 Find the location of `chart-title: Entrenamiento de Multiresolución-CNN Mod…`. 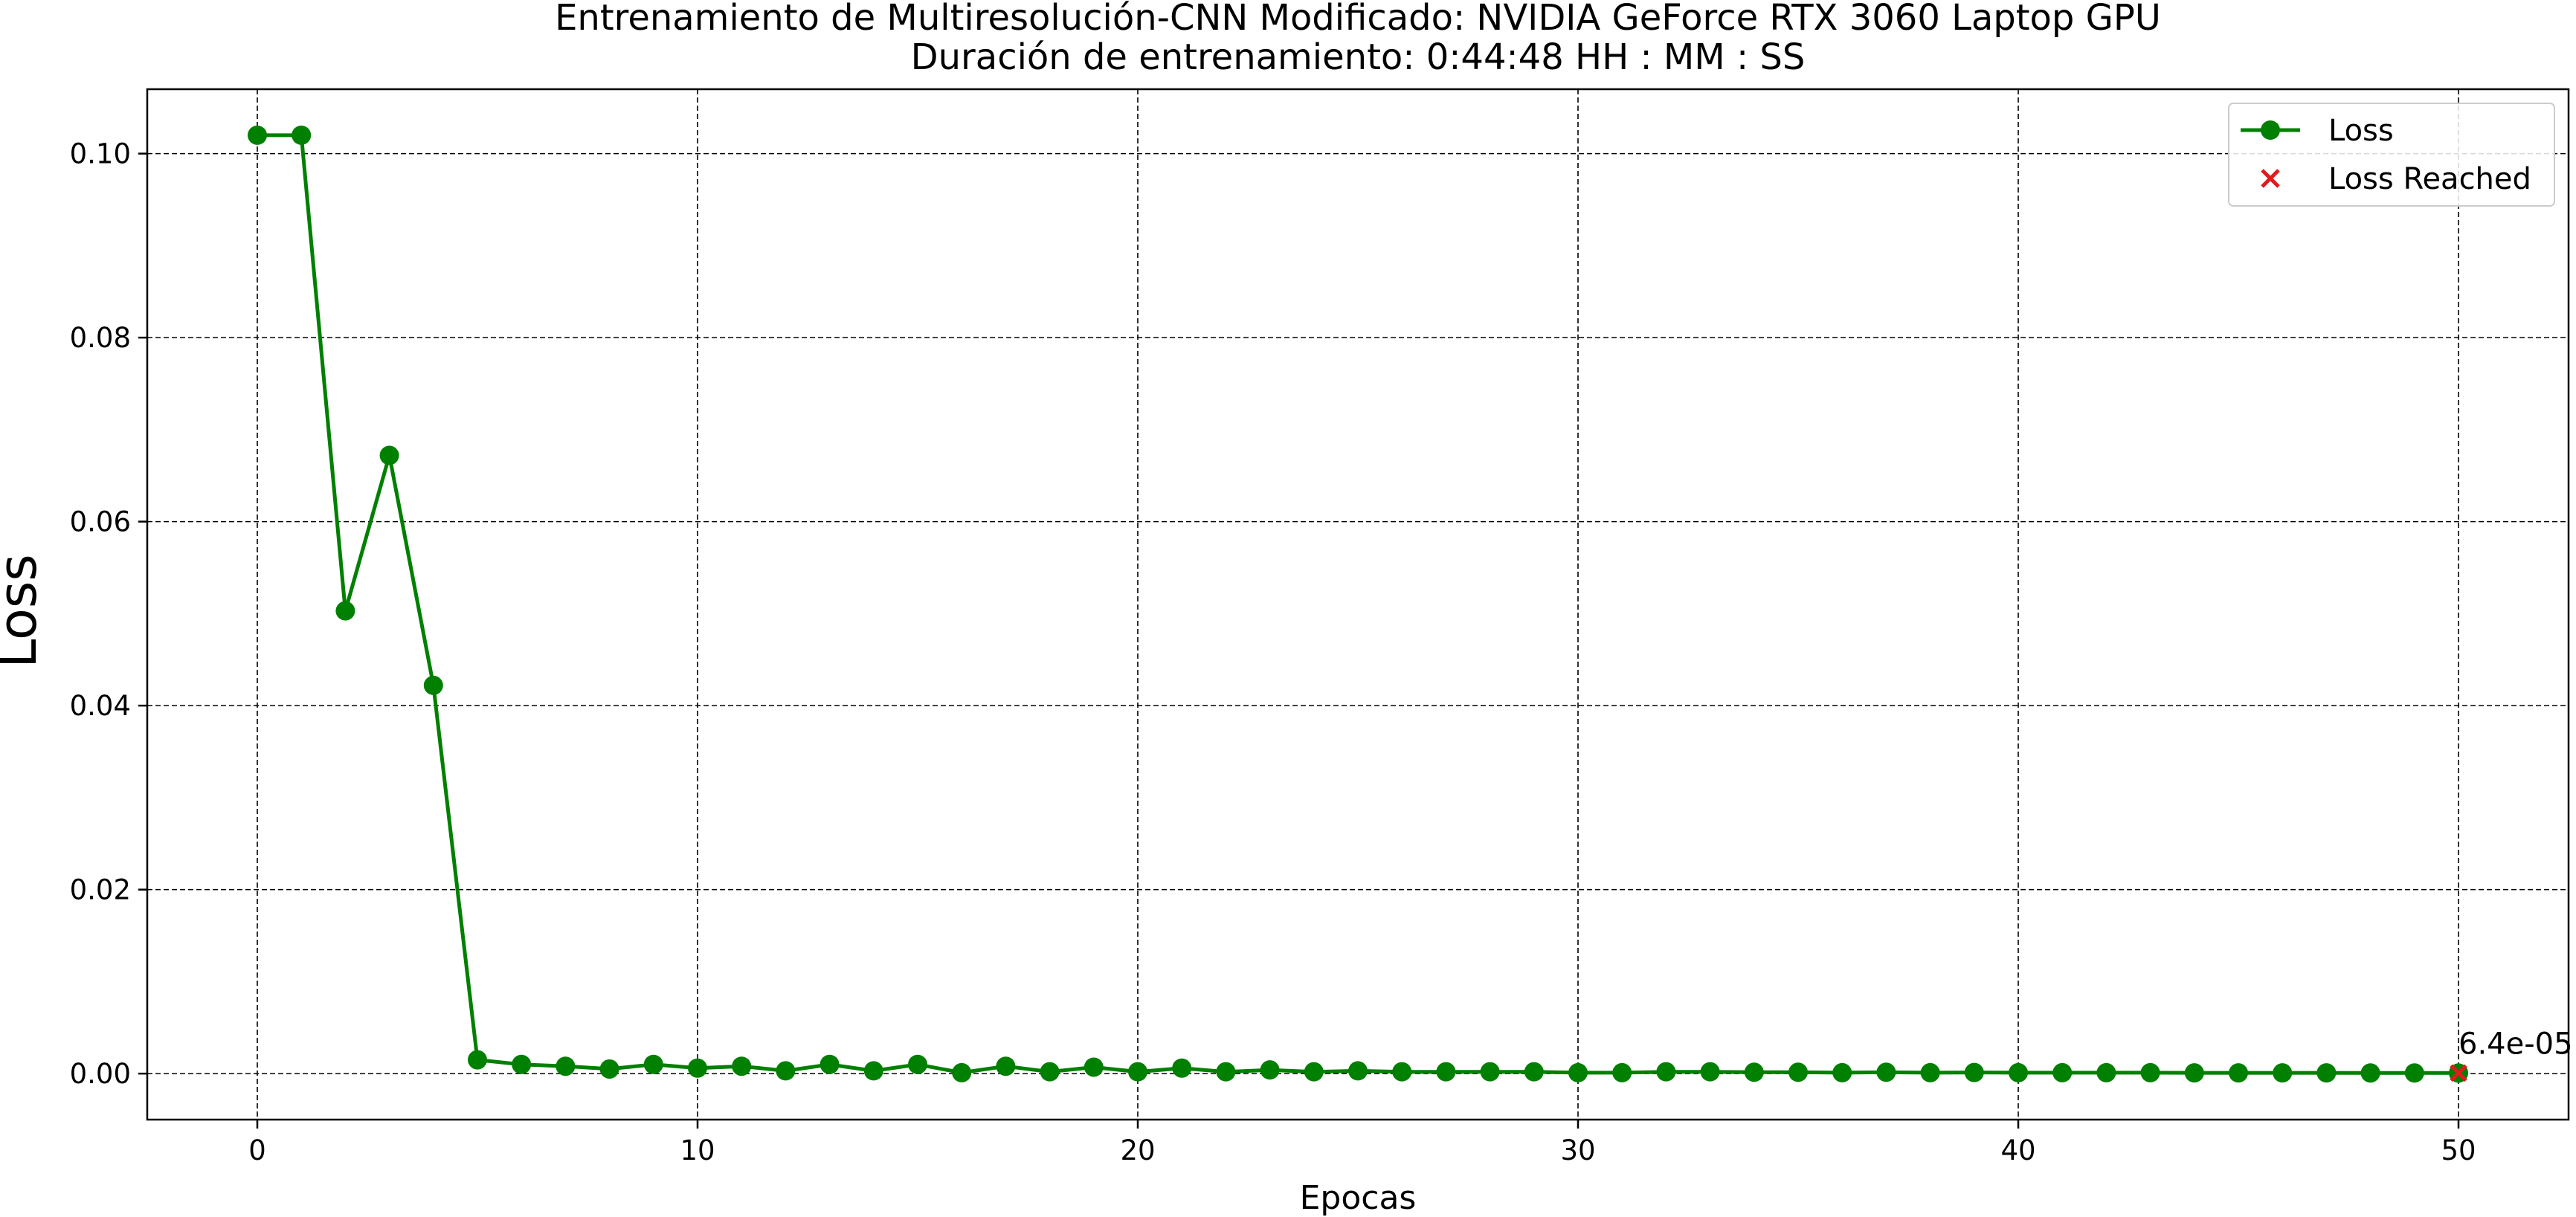

chart-title: Entrenamiento de Multiresolución-CNN Mod… is located at coordinates (1358, 20).